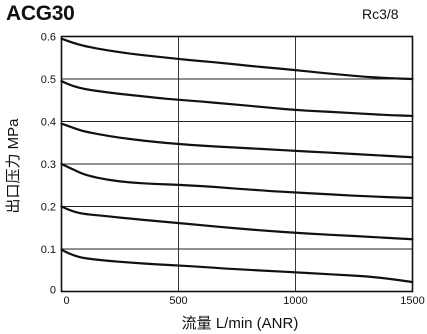 The height and width of the screenshot is (334, 427). I want to click on y-axis-label: 出口压力 MPa, so click(13, 166).